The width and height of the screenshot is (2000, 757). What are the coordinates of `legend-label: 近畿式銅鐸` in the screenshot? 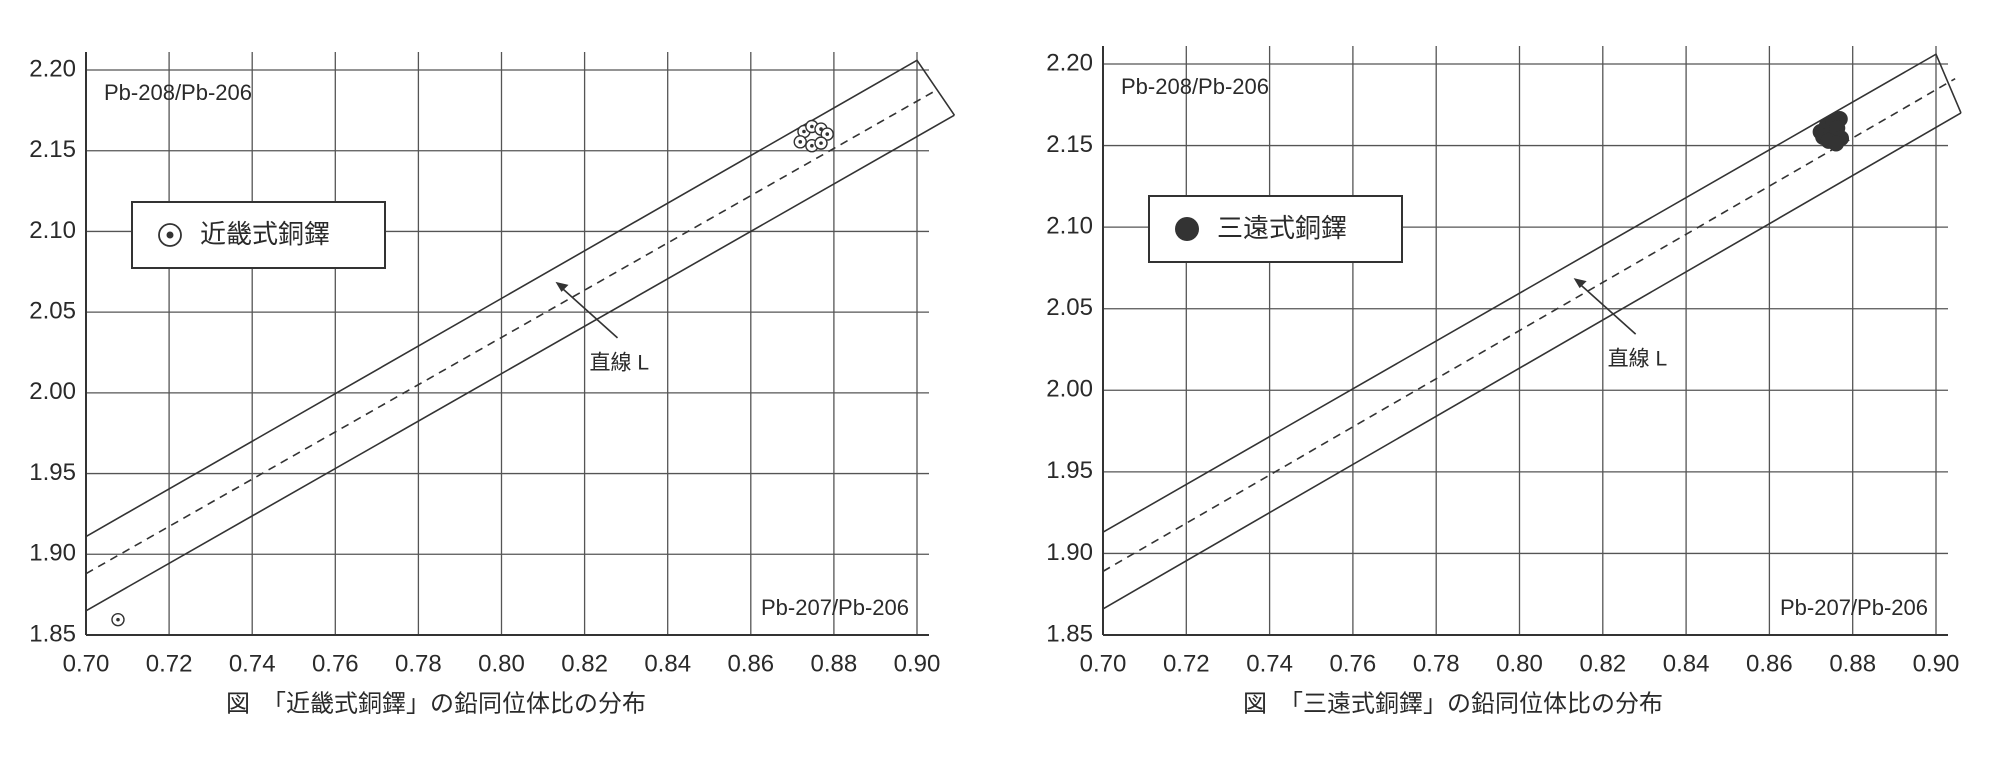 It's located at (265, 234).